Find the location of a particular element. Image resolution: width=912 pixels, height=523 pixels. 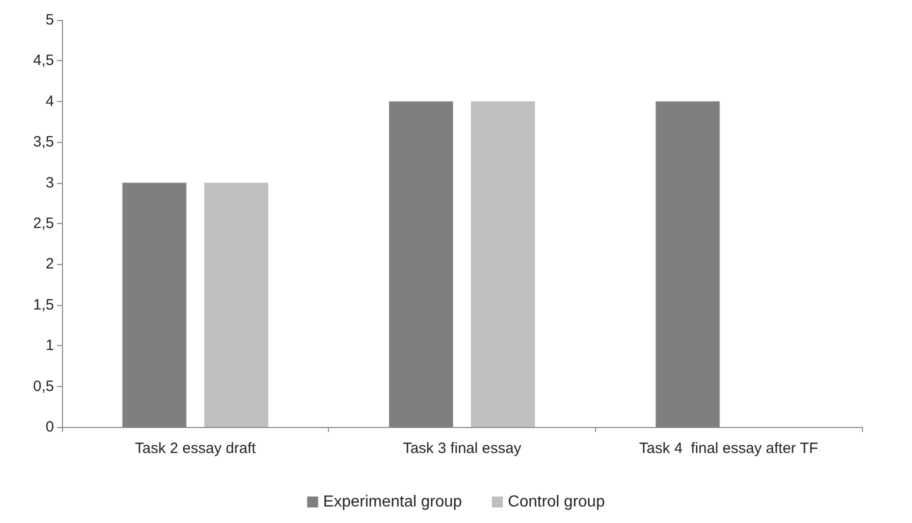

y-tick-label: 3 is located at coordinates (50, 183).